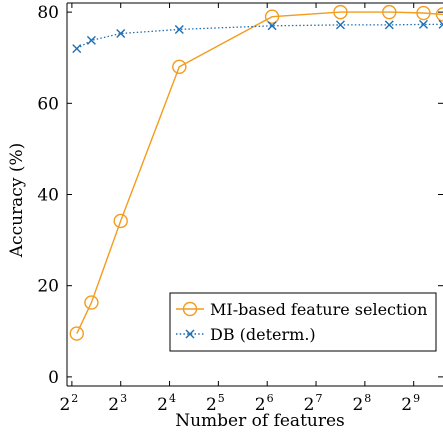  Describe the element at coordinates (260, 421) in the screenshot. I see `x-axis-label: Number of features` at that location.